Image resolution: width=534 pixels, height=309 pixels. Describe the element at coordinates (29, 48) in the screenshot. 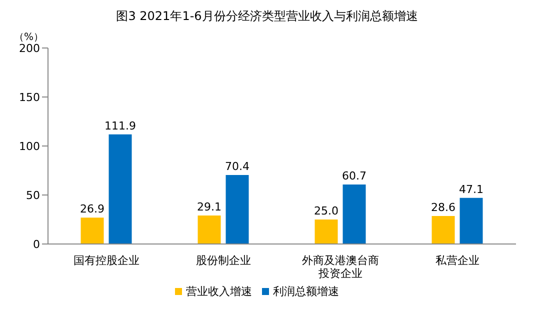

I see `y-tick-label: 200` at that location.